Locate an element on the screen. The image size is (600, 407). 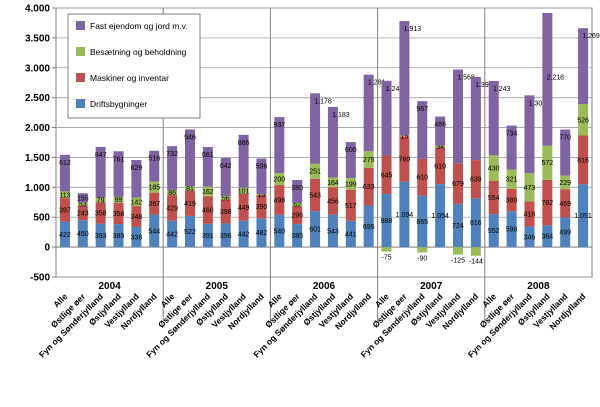
data-label: 761 is located at coordinates (119, 159).